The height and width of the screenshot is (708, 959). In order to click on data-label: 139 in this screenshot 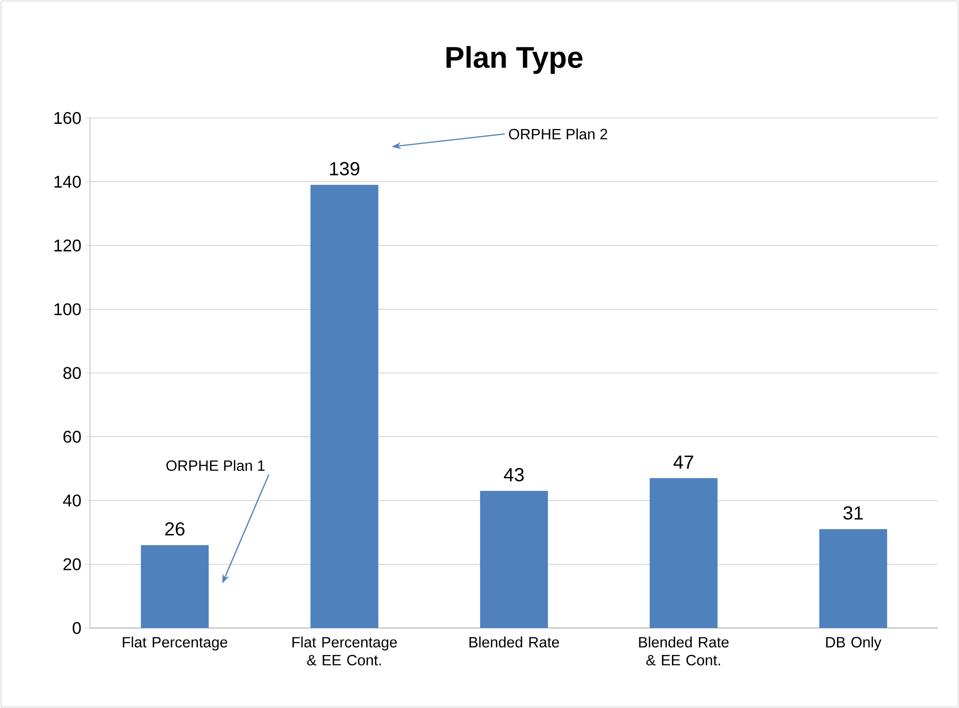, I will do `click(345, 169)`.